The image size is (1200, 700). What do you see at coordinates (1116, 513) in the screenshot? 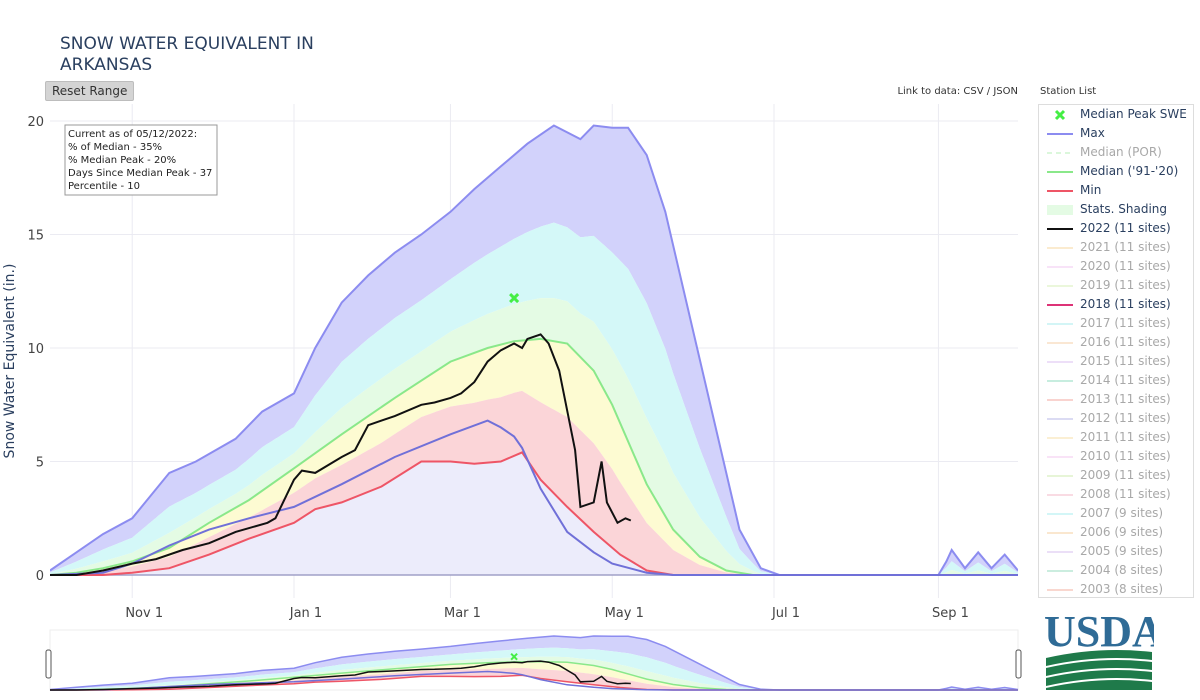
I see `legend-item: 2007 (9 sites)` at bounding box center [1116, 513].